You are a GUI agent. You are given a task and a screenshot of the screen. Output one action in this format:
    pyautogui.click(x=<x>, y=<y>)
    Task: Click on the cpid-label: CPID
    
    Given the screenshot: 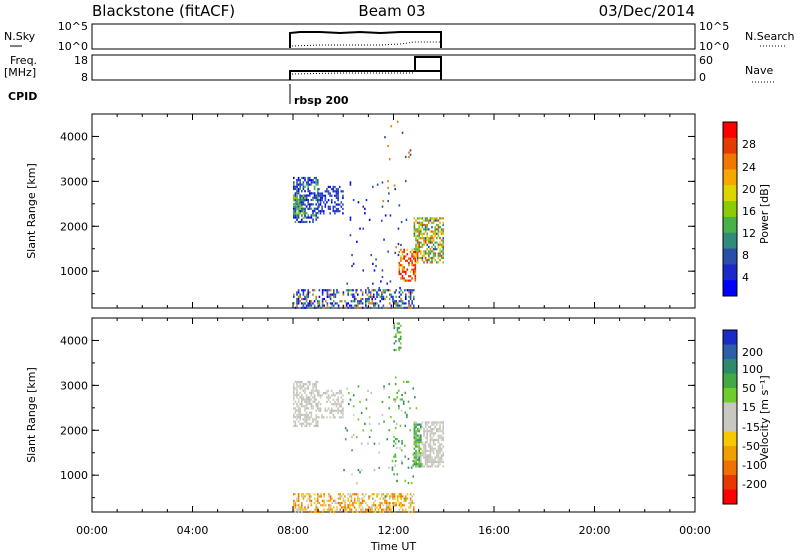 What is the action you would take?
    pyautogui.click(x=22, y=96)
    